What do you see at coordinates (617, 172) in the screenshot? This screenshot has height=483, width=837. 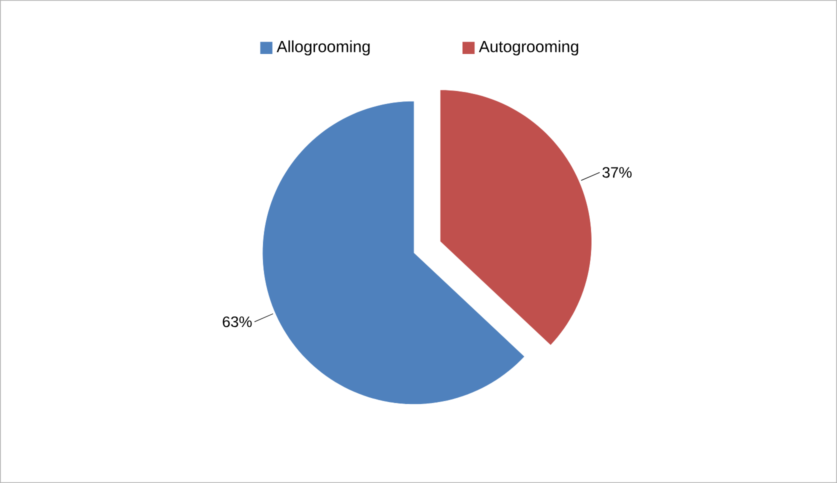 I see `data-label: 37%` at bounding box center [617, 172].